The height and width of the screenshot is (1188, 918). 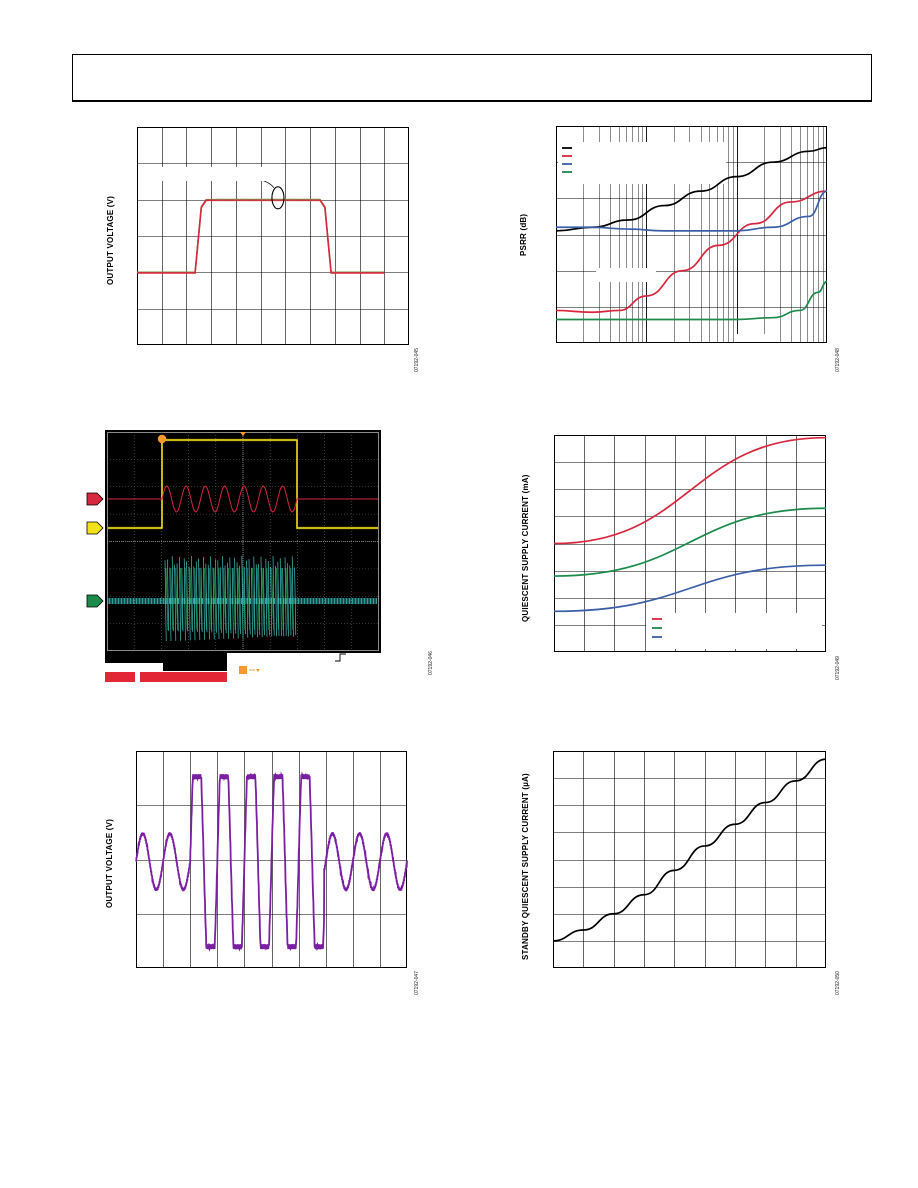 What do you see at coordinates (243, 434) in the screenshot?
I see `scope-center-marker` at bounding box center [243, 434].